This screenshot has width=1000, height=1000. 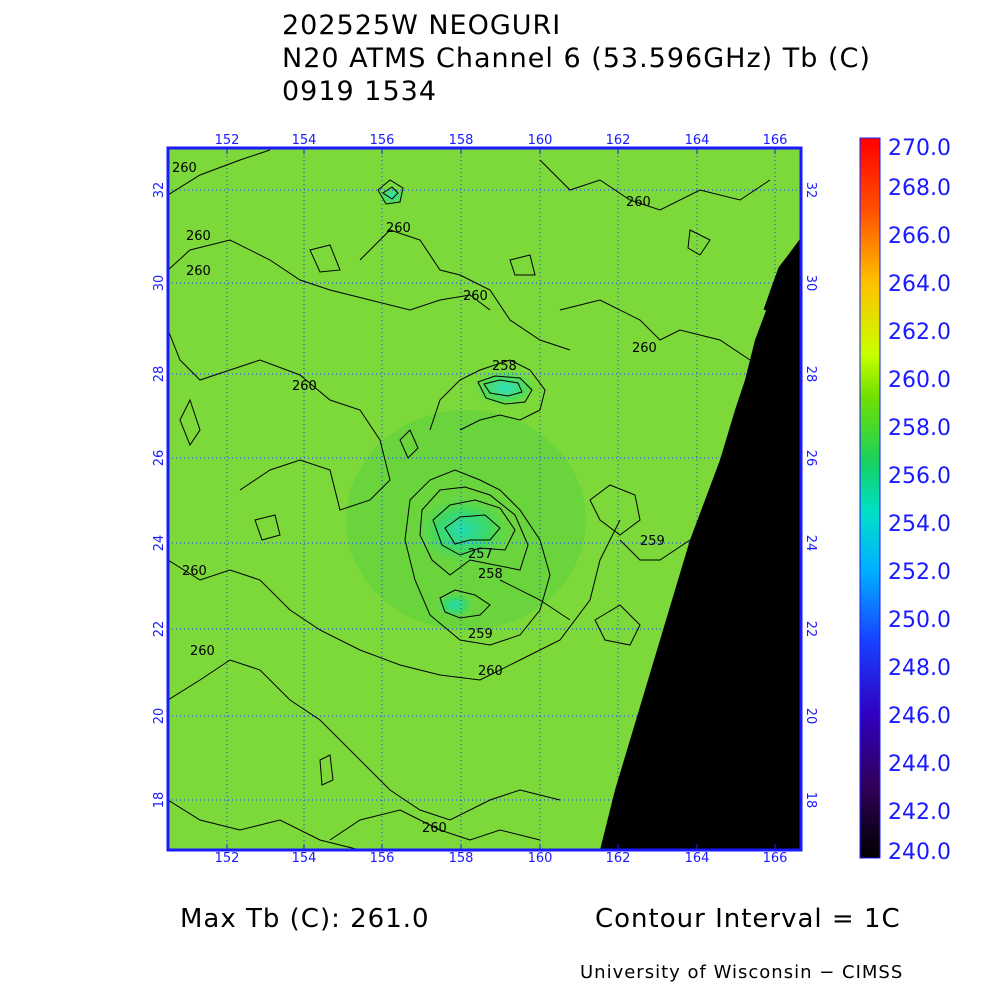 I want to click on colorbar-label: 264.0, so click(x=919, y=284).